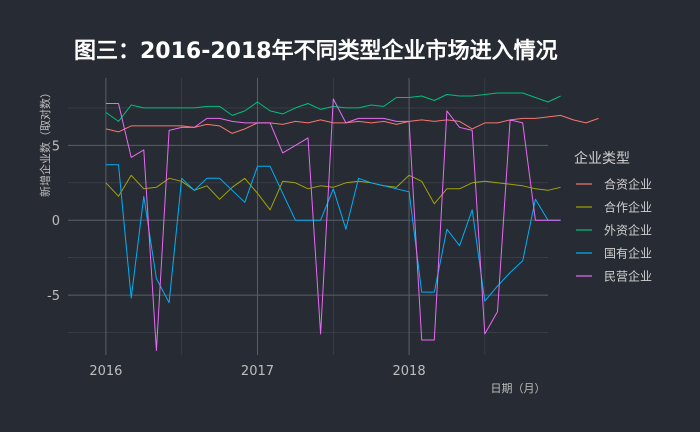 This screenshot has width=700, height=432. What do you see at coordinates (409, 371) in the screenshot?
I see `x-tick-label: 2018` at bounding box center [409, 371].